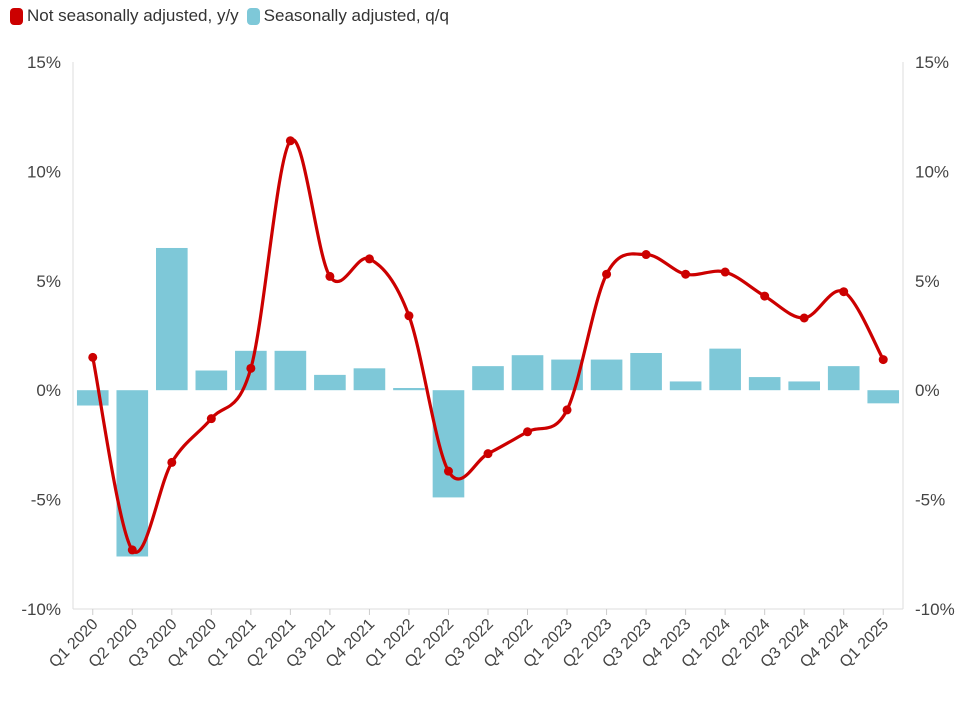 This screenshot has width=978, height=705. I want to click on y-tick-label-right: 15%, so click(932, 62).